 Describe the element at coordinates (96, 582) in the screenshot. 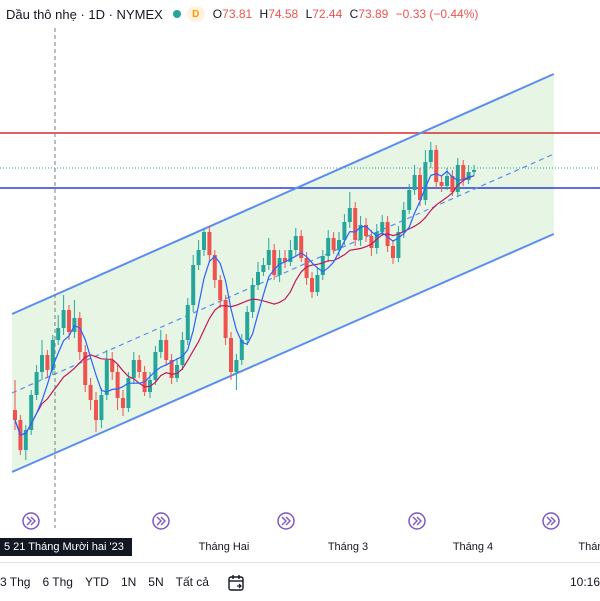

I see `range-ytd-button: YTD` at that location.